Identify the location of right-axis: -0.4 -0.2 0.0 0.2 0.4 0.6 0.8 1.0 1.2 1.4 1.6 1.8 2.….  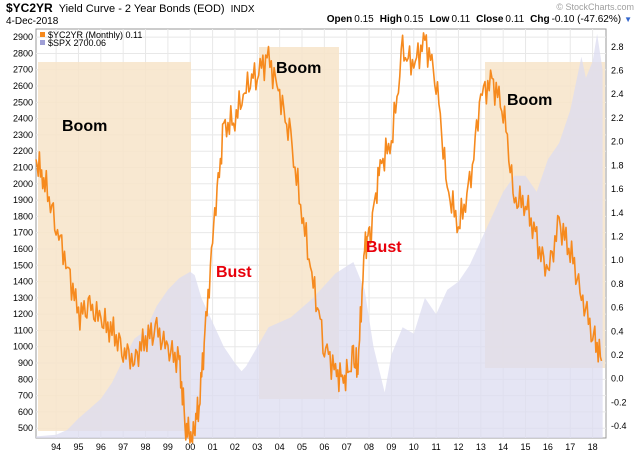
(619, 236).